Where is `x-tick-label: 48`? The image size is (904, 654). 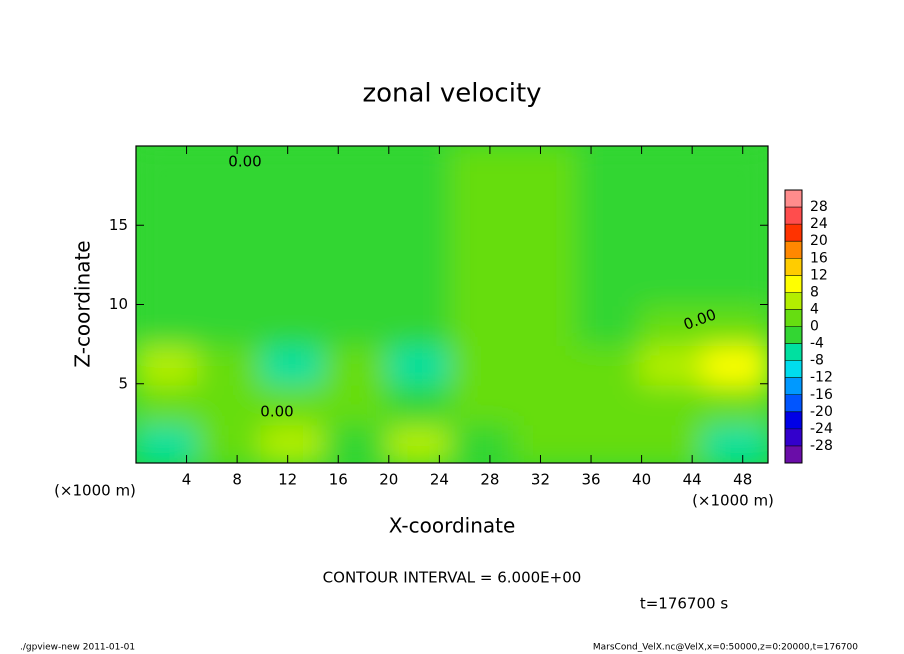
x-tick-label: 48 is located at coordinates (742, 480).